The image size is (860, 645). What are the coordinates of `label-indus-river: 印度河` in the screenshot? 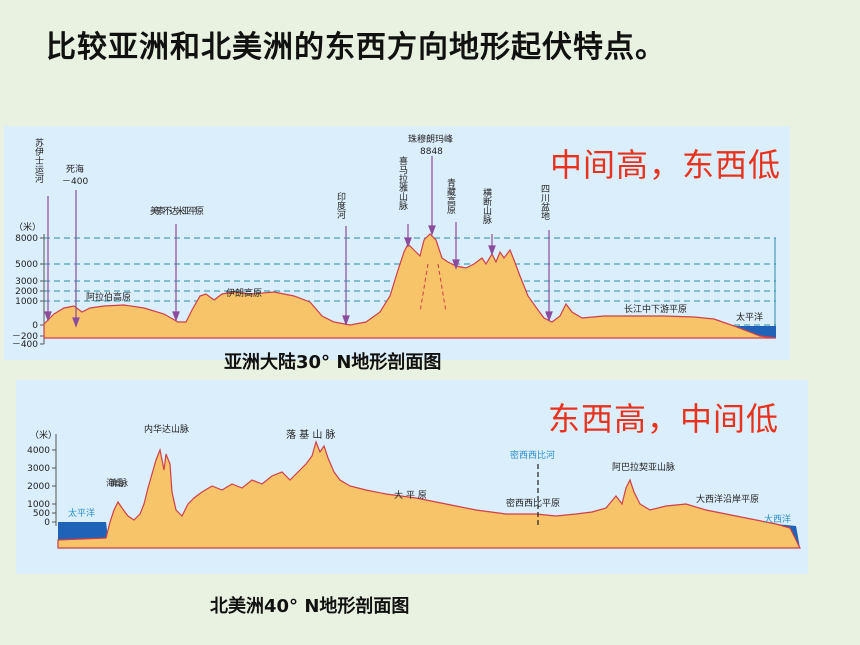 It's located at (340, 205).